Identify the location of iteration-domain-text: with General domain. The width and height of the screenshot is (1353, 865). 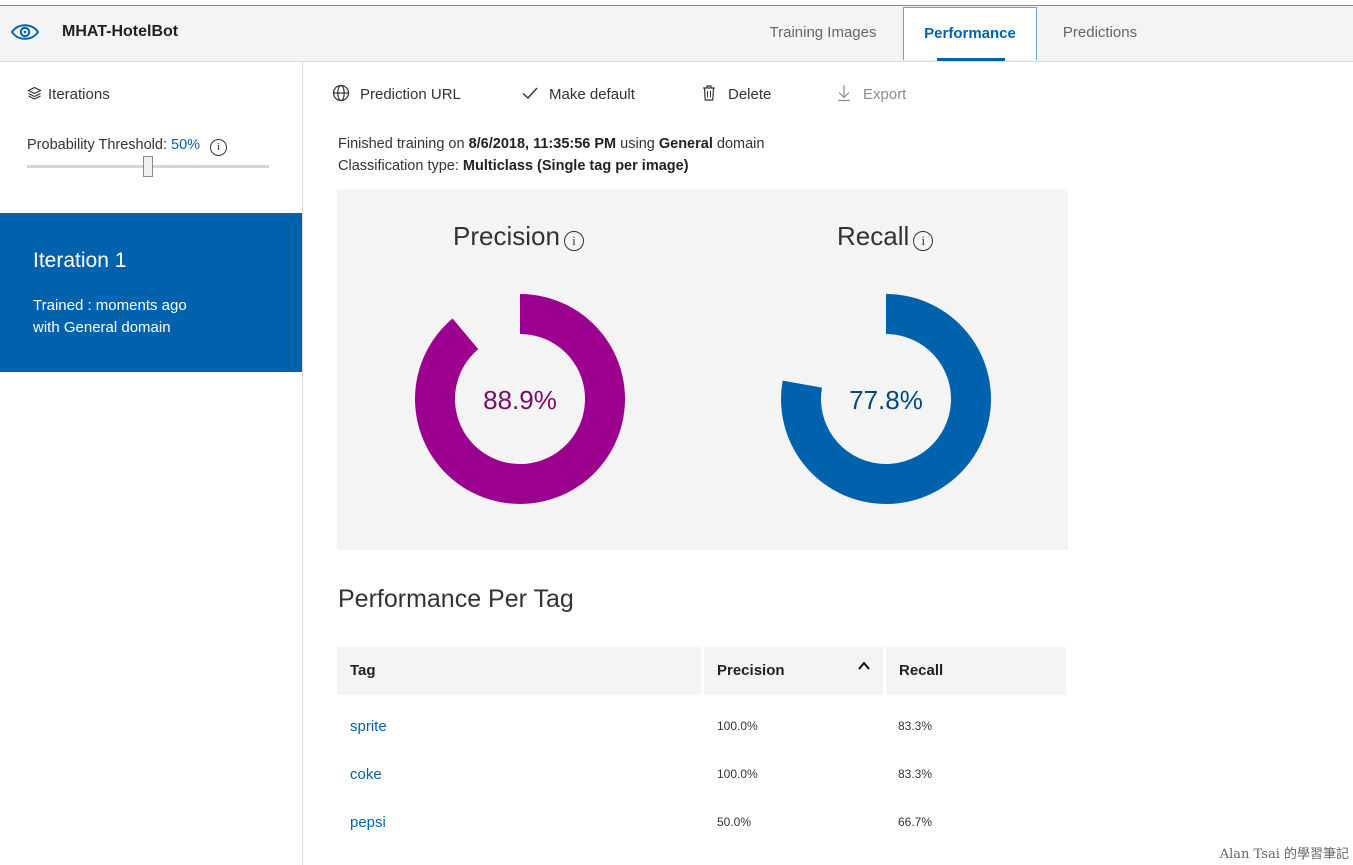
(102, 327).